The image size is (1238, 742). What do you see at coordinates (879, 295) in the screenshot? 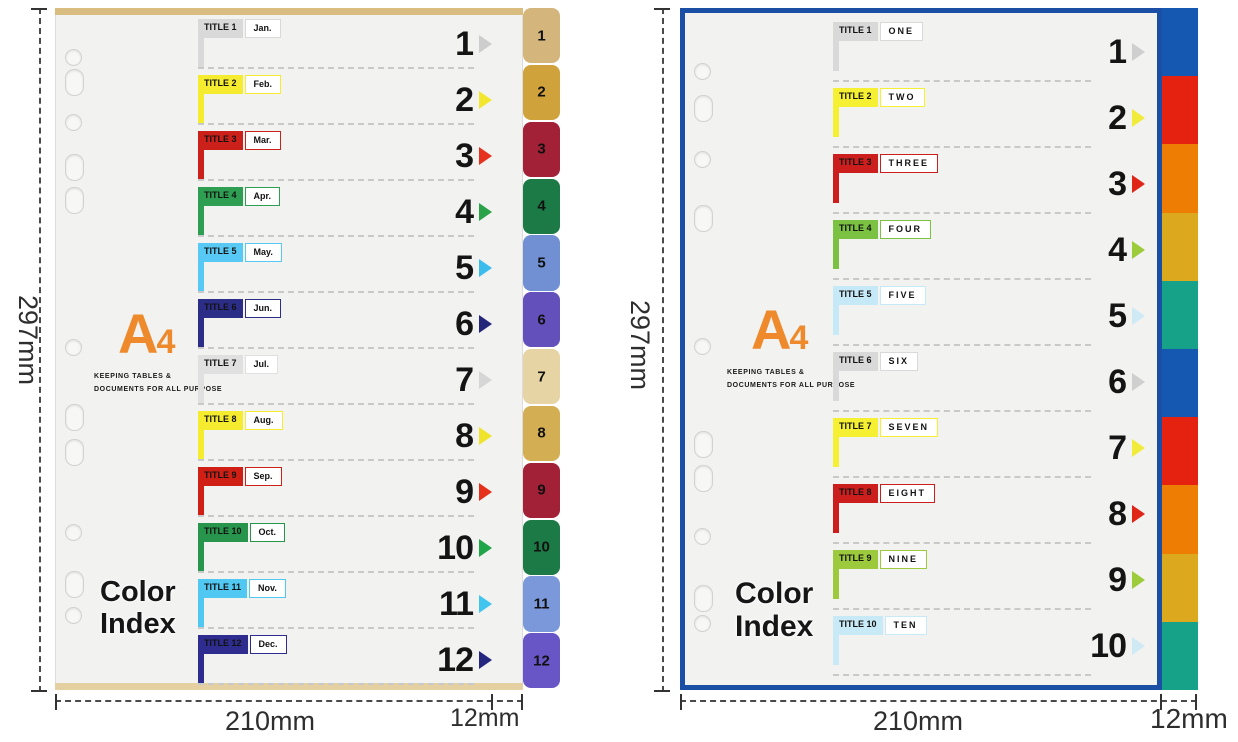
I see `title-tag: TITLE 5 FIVE` at bounding box center [879, 295].